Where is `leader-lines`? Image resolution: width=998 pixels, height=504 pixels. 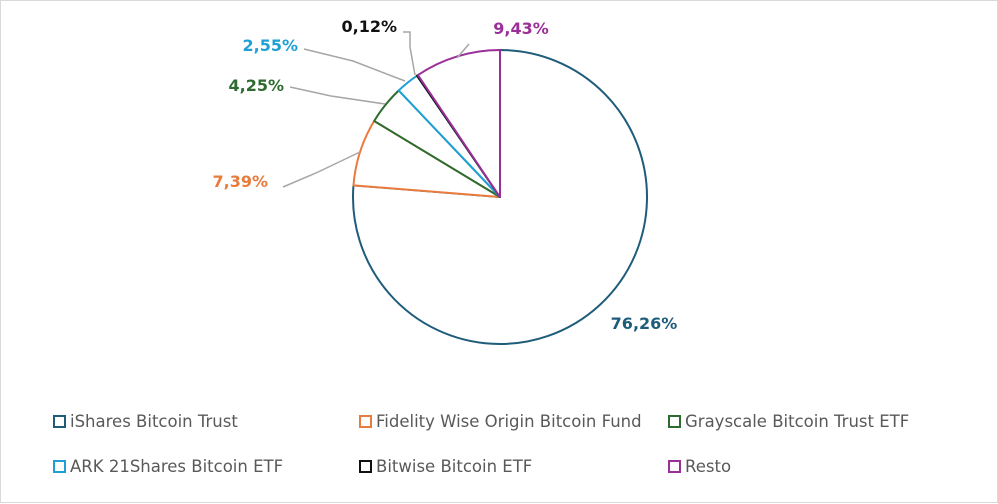 leader-lines is located at coordinates (376, 109).